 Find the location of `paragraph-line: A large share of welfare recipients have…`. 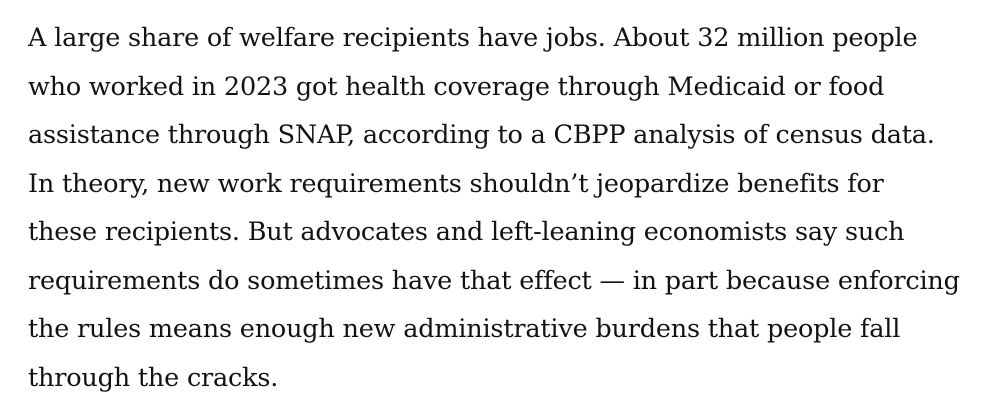

paragraph-line: A large share of welfare recipients have… is located at coordinates (473, 38).